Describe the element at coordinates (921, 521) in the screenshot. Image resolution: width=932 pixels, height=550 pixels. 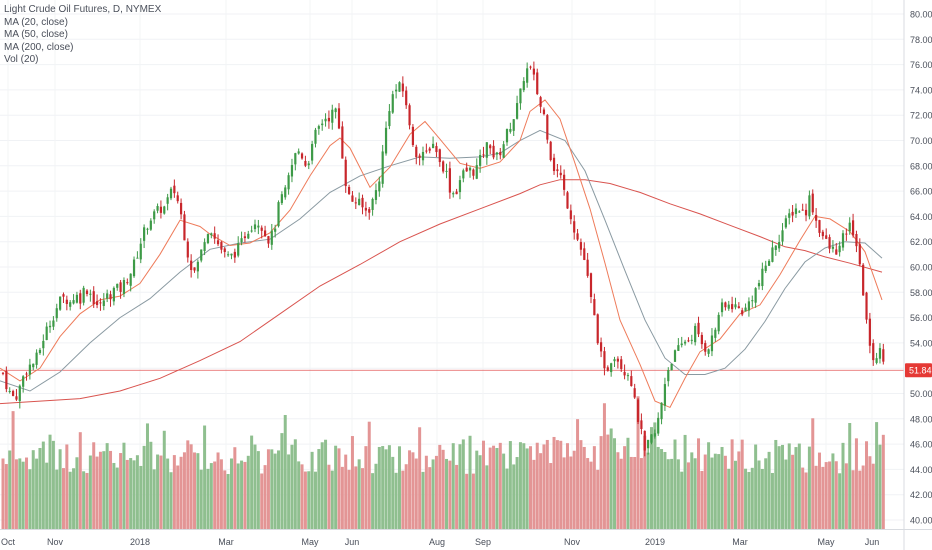
I see `price-tick-label: 40.00` at that location.